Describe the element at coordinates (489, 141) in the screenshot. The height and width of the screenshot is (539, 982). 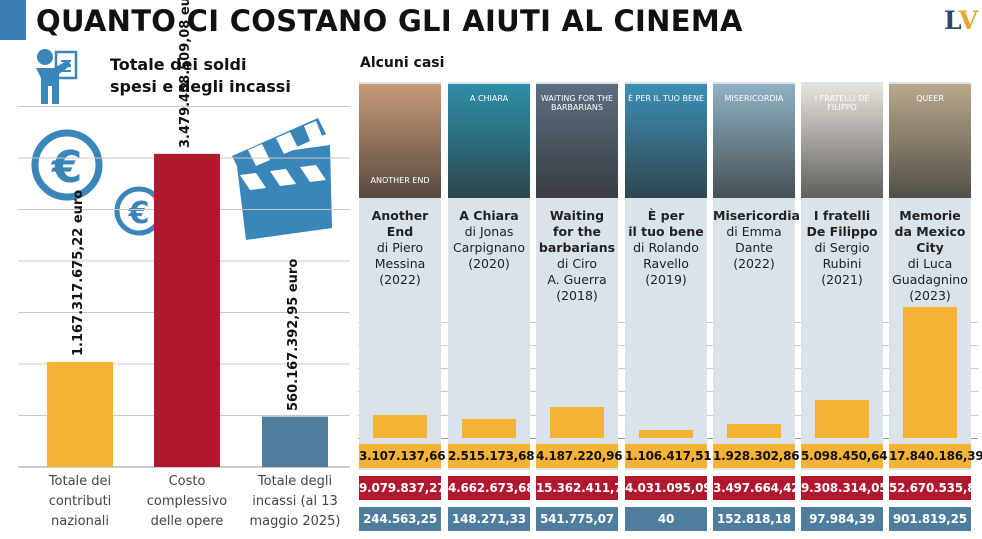
I see `film-poster: A CHIARA` at that location.